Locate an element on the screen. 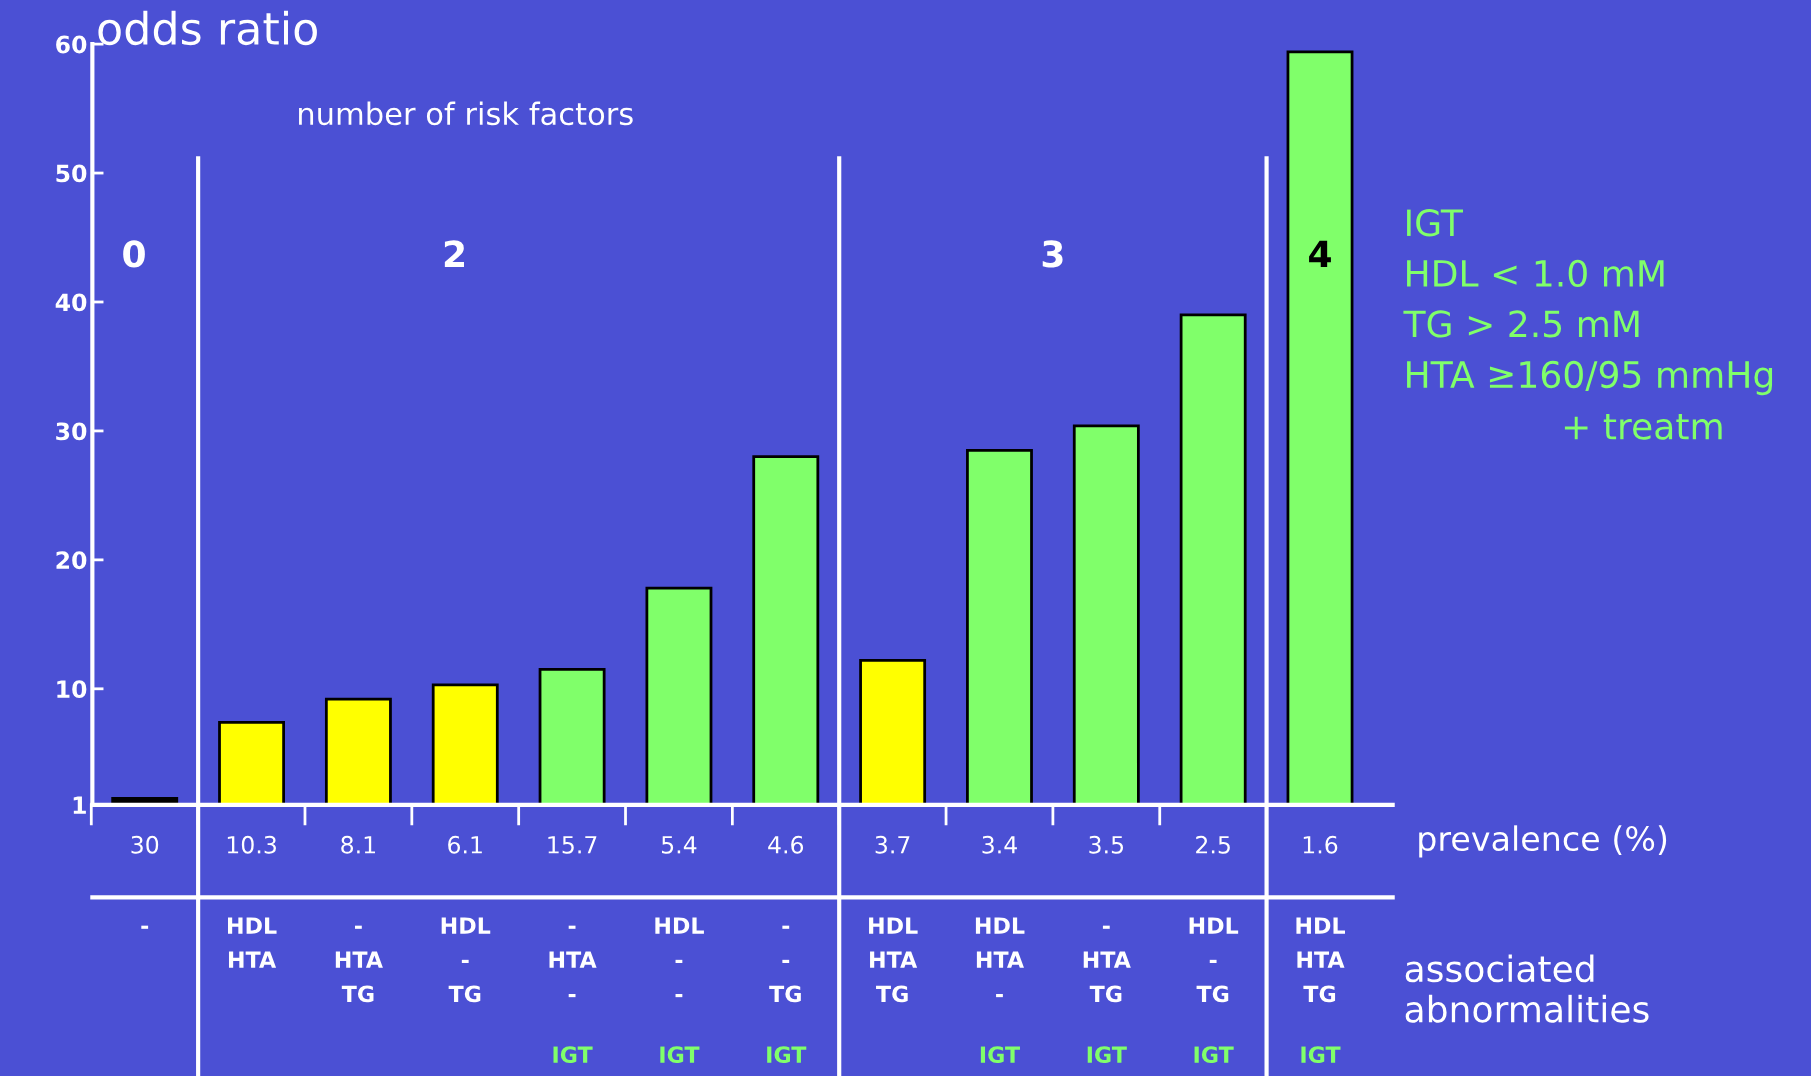 The width and height of the screenshot is (1811, 1076). y-tick-label: 20 is located at coordinates (71, 560).